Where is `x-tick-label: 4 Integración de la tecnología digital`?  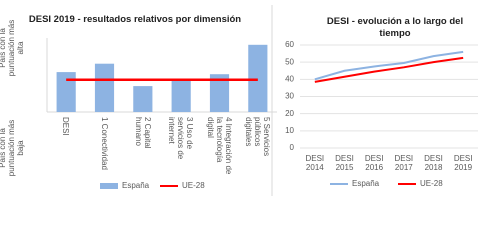 x-tick-label: 4 Integración de la tecnología digital is located at coordinates (219, 146).